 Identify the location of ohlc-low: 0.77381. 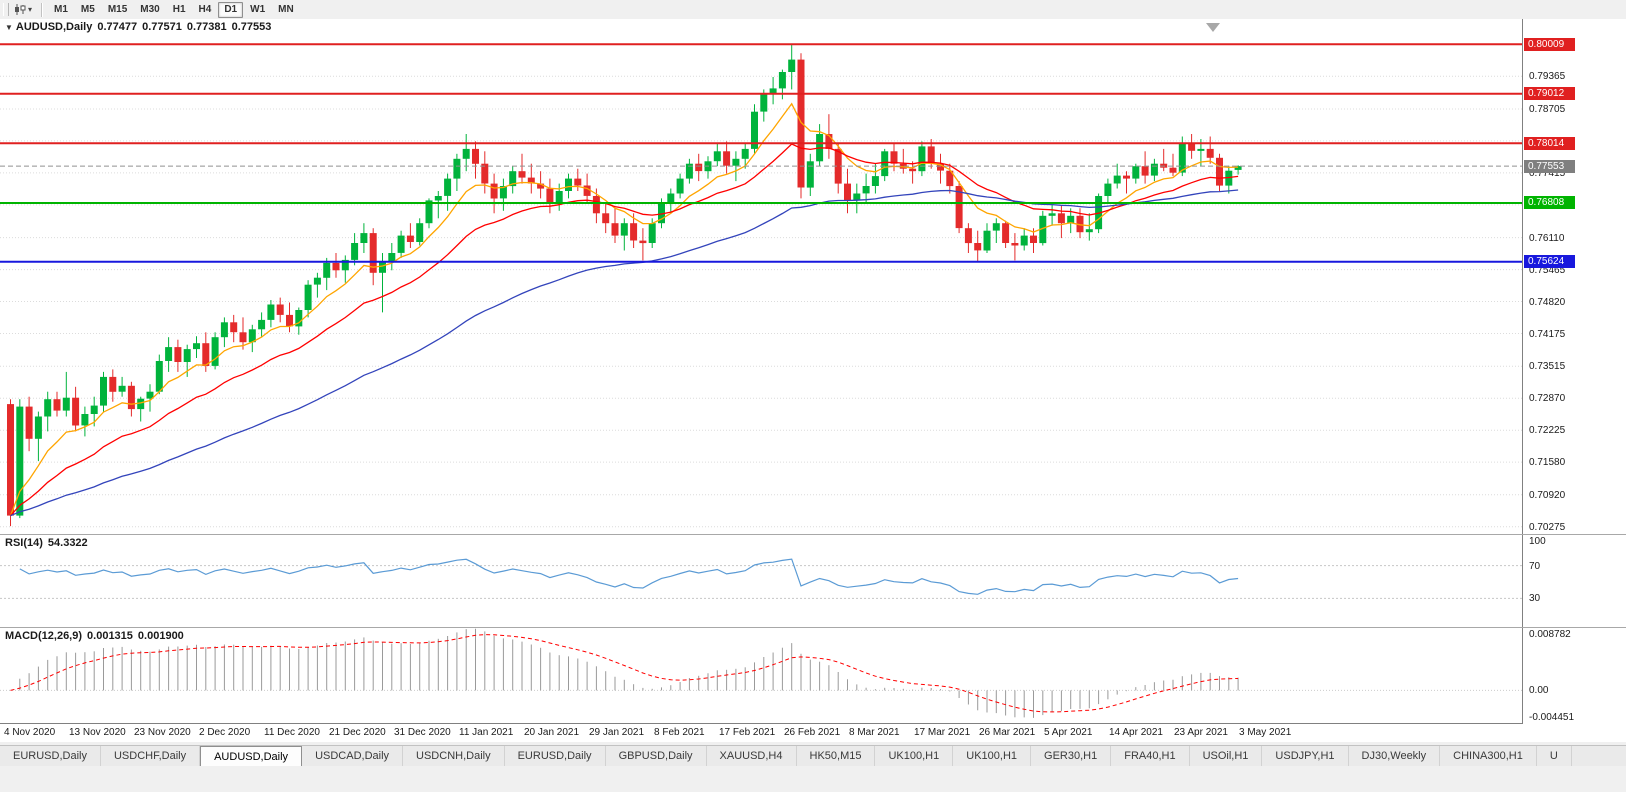
(206, 27).